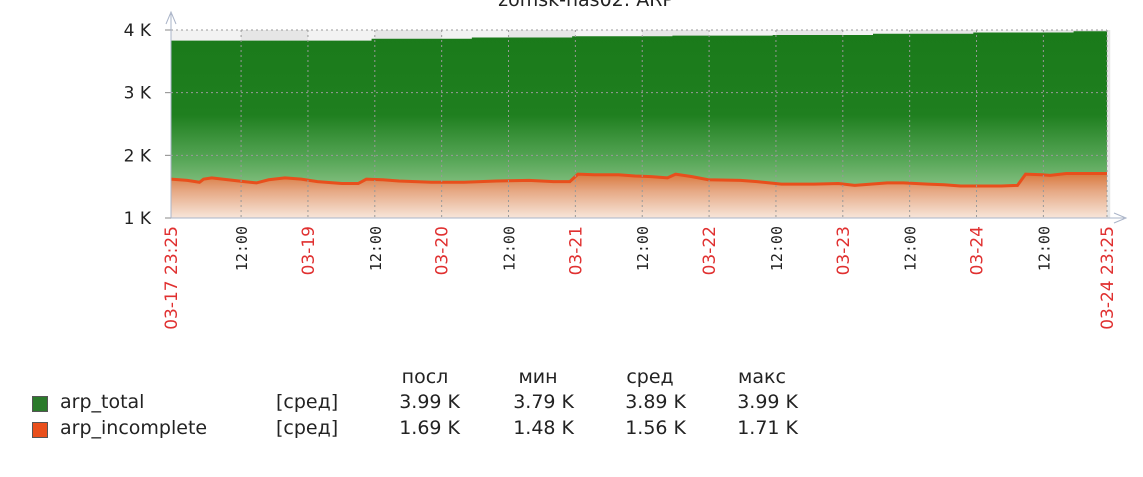 Image resolution: width=1143 pixels, height=477 pixels. Describe the element at coordinates (1108, 278) in the screenshot. I see `x-tick-label: 03-24 23:25` at that location.